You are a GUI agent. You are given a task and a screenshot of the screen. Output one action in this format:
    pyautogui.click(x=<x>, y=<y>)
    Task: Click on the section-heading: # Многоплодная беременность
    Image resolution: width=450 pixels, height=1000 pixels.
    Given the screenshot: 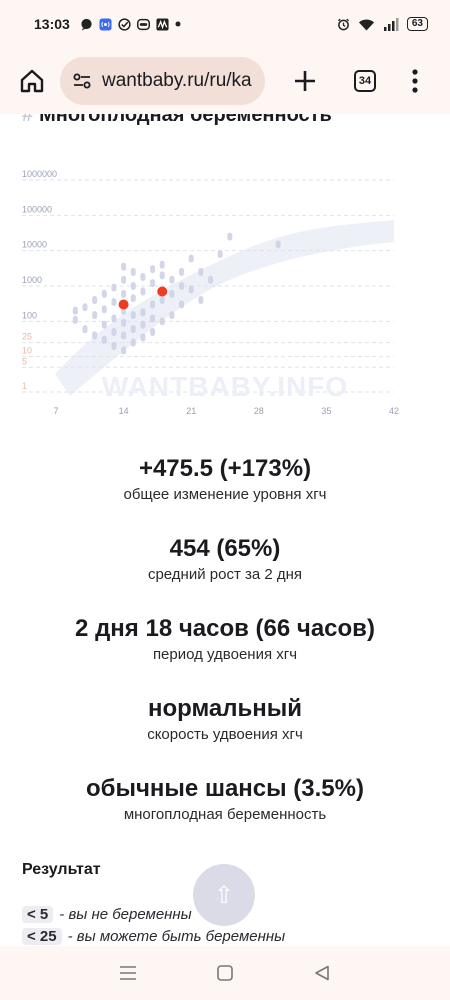 What is the action you would take?
    pyautogui.click(x=177, y=120)
    